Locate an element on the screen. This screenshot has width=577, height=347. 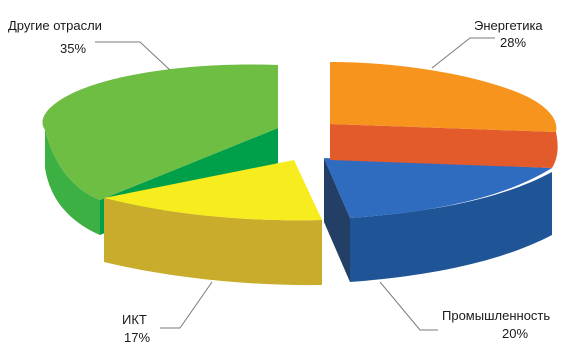
slice-energetika-front-side is located at coordinates (444, 146).